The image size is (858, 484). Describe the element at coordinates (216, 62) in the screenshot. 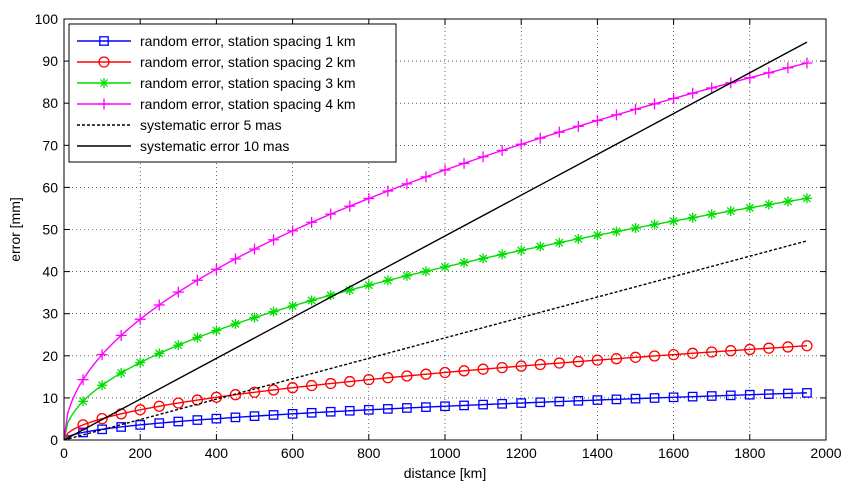

I see `legend-entry-random-error-station-spacing-2-km: random error, station spacing 2 km` at that location.